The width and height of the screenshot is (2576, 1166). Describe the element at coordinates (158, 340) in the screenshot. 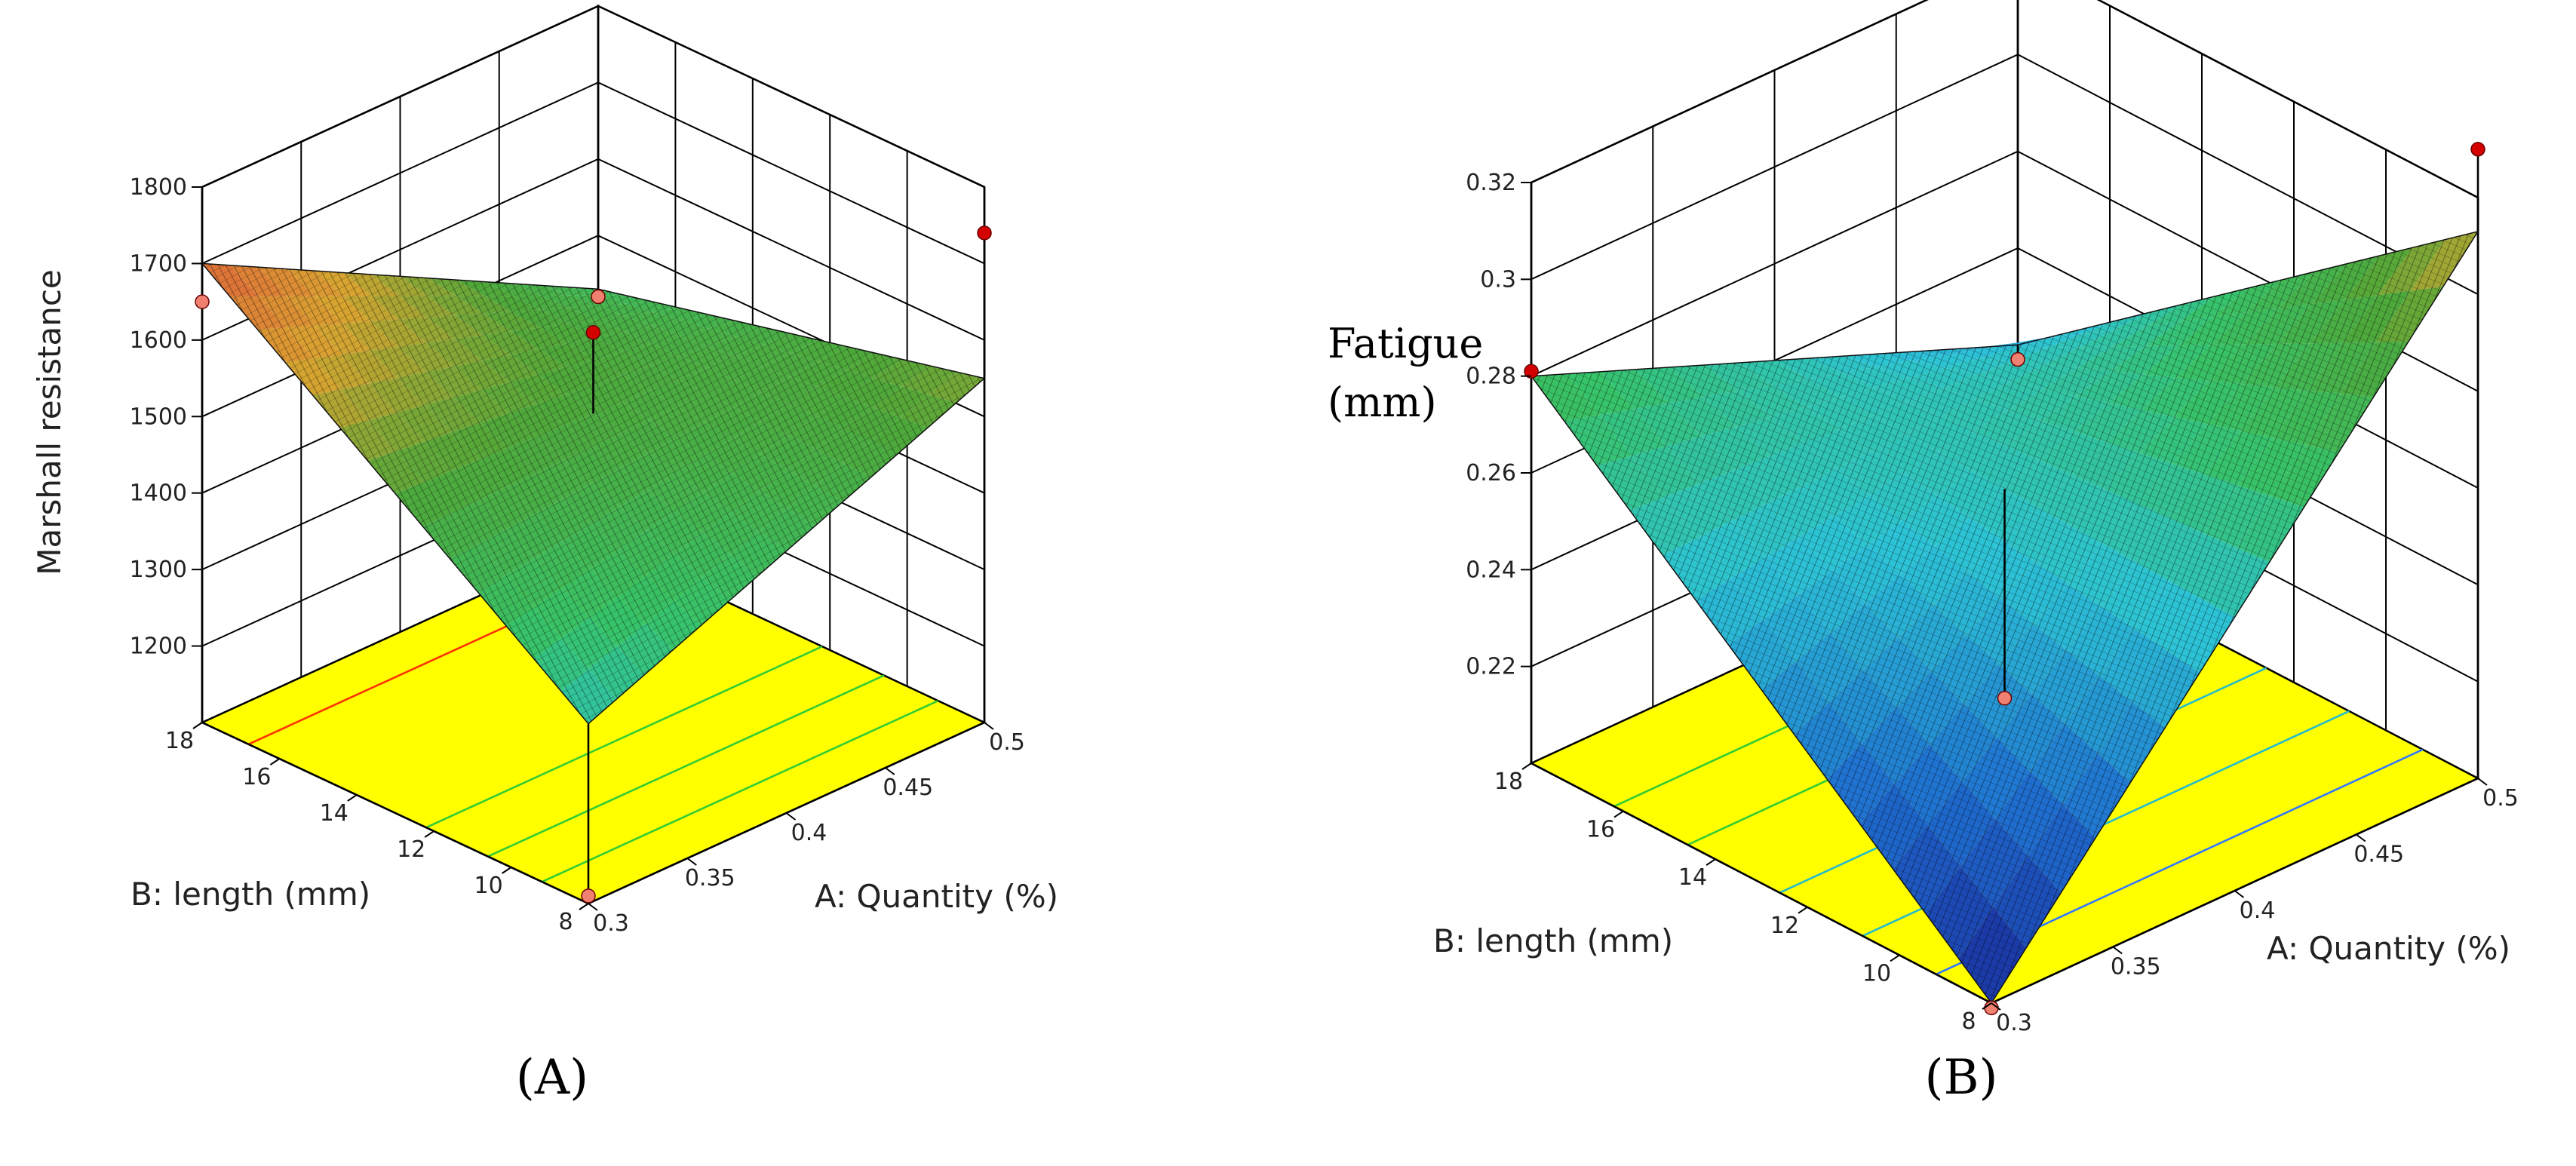

I see `z-tick-label: 1600` at that location.